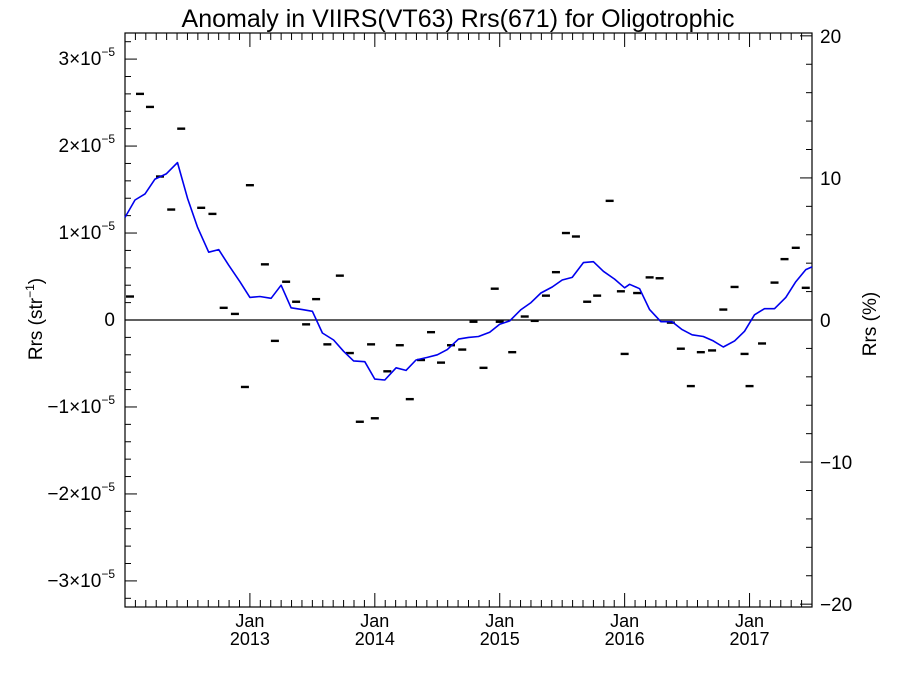 This screenshot has width=900, height=675. What do you see at coordinates (625, 639) in the screenshot?
I see `x-tick-label-year: 2016` at bounding box center [625, 639].